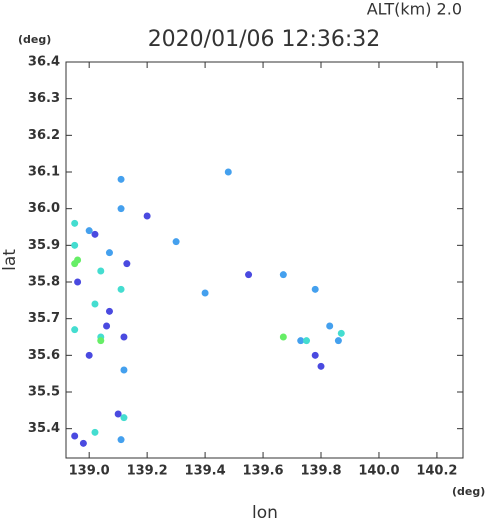 This screenshot has height=521, width=490. What do you see at coordinates (320, 471) in the screenshot?
I see `x-tick-label: 139.8` at bounding box center [320, 471].